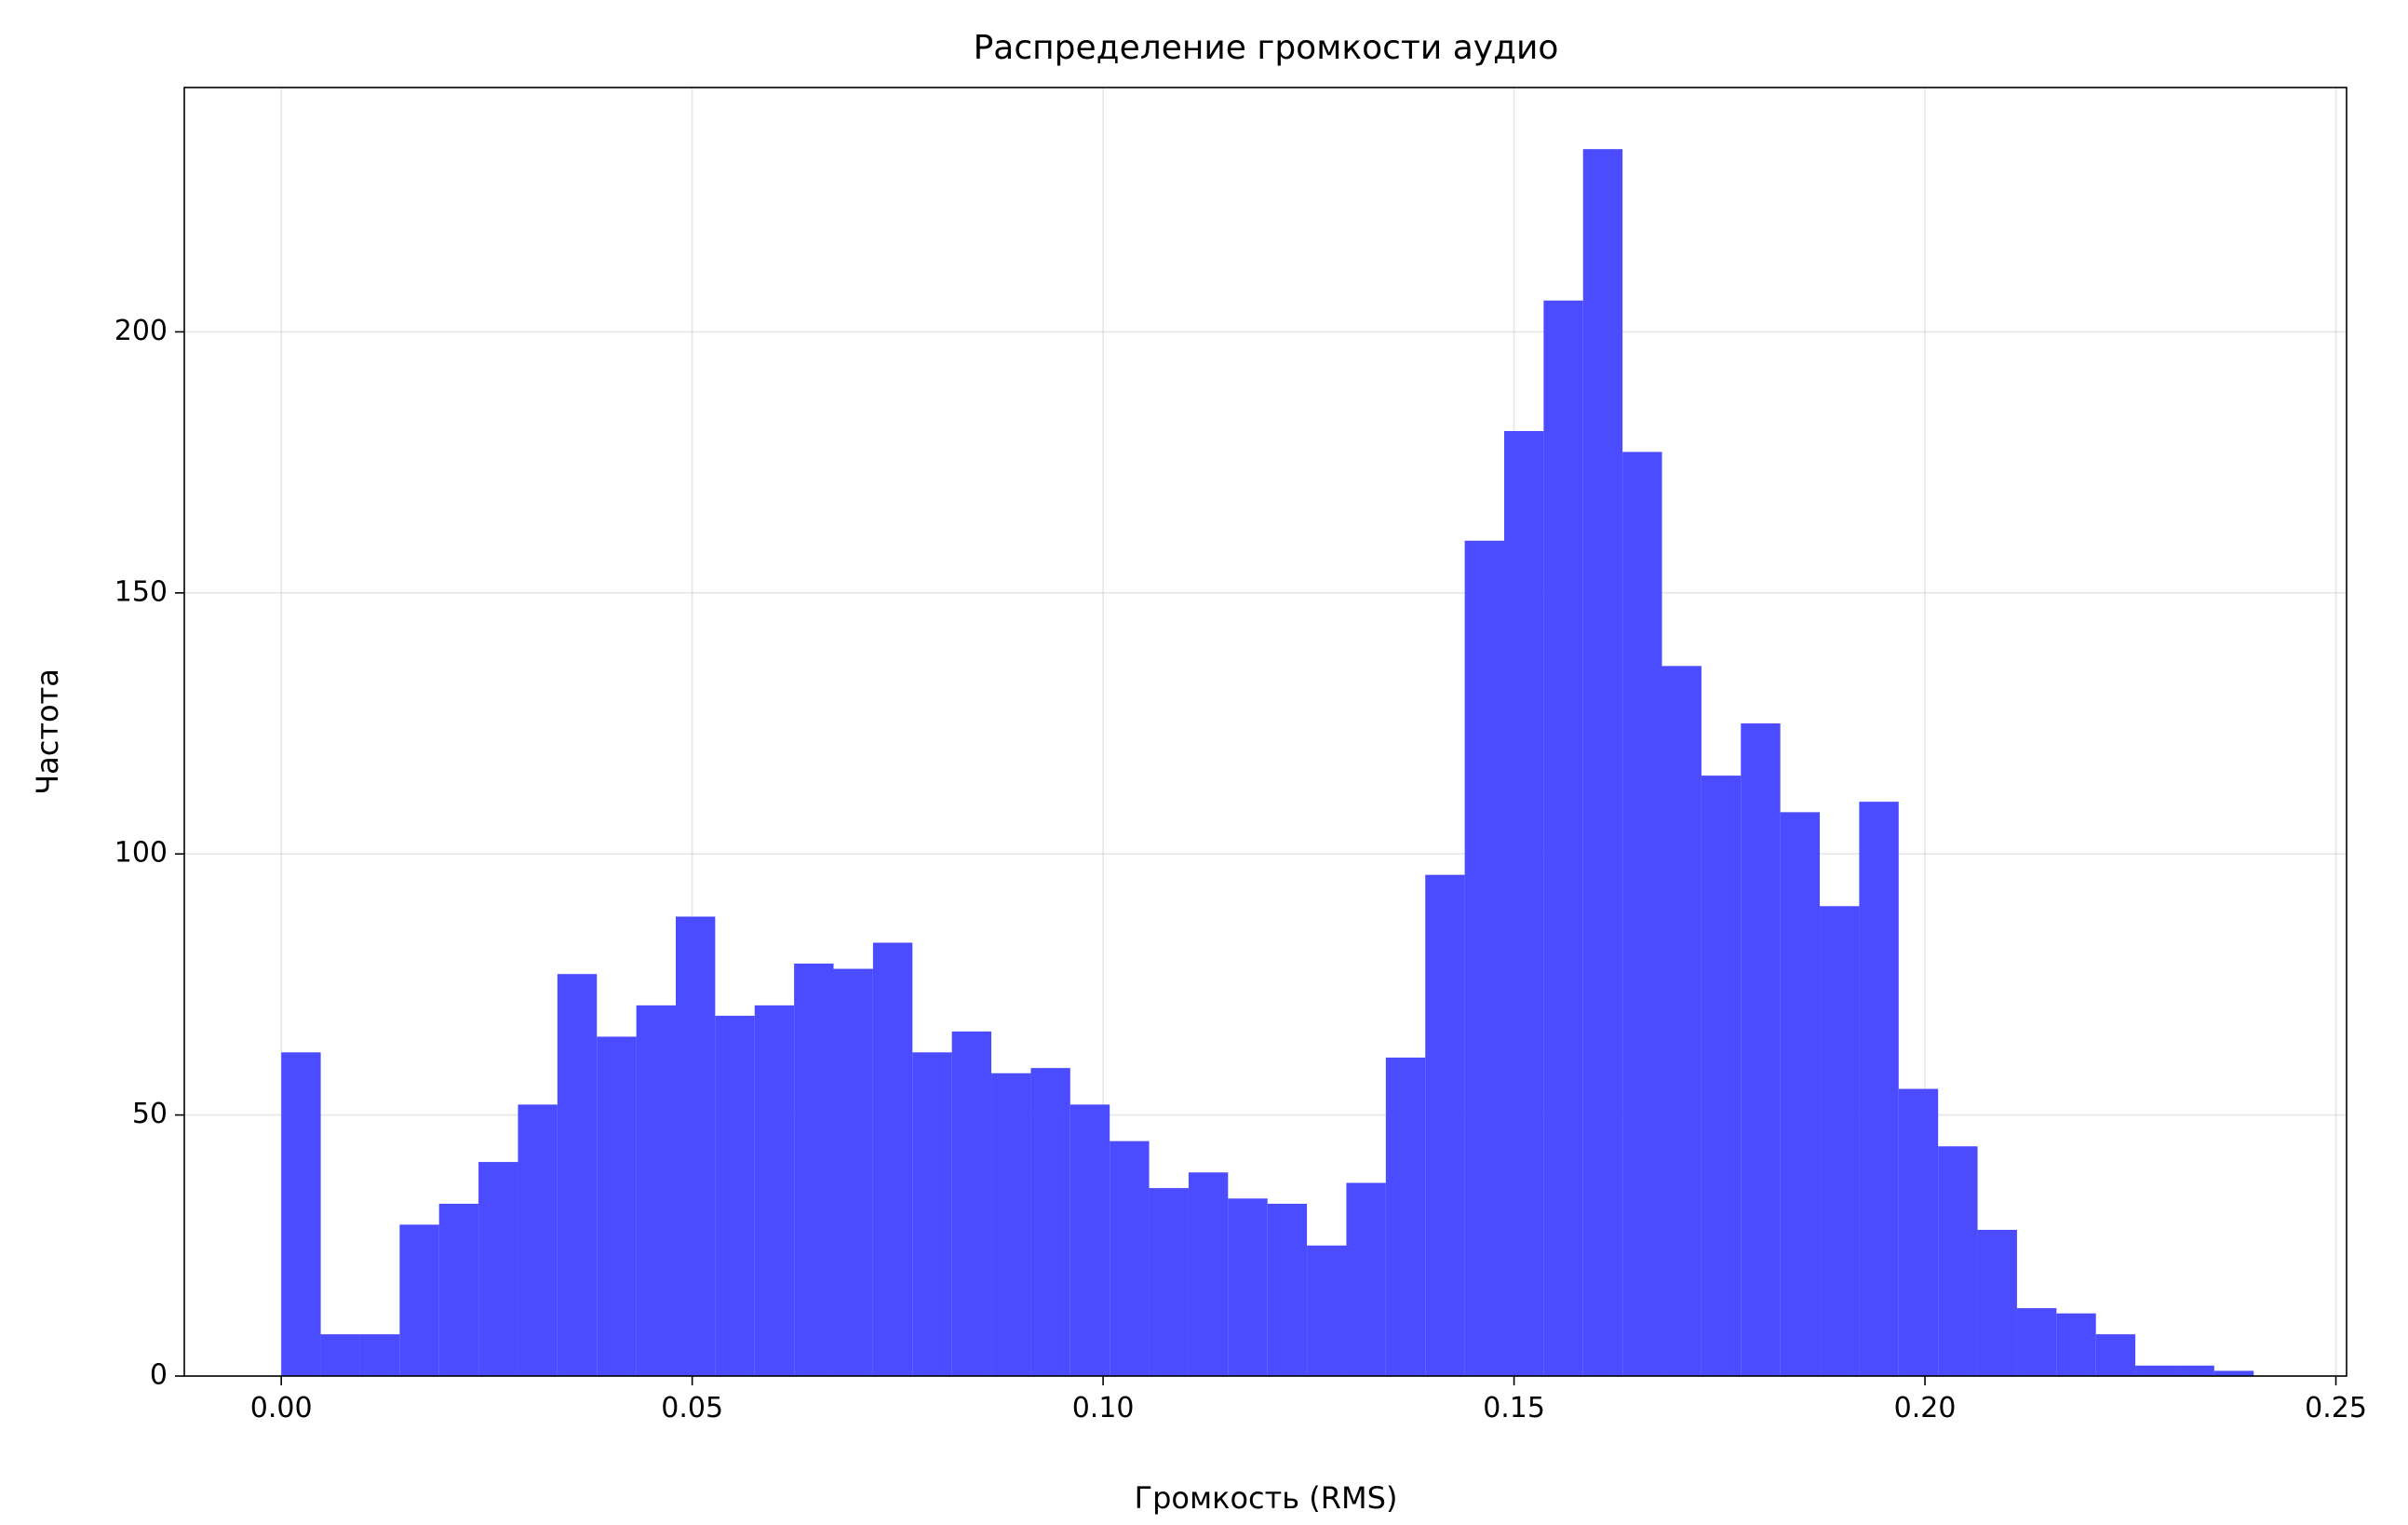 The height and width of the screenshot is (1525, 2408). What do you see at coordinates (1926, 1408) in the screenshot?
I see `x-tick-label: 0.20` at bounding box center [1926, 1408].